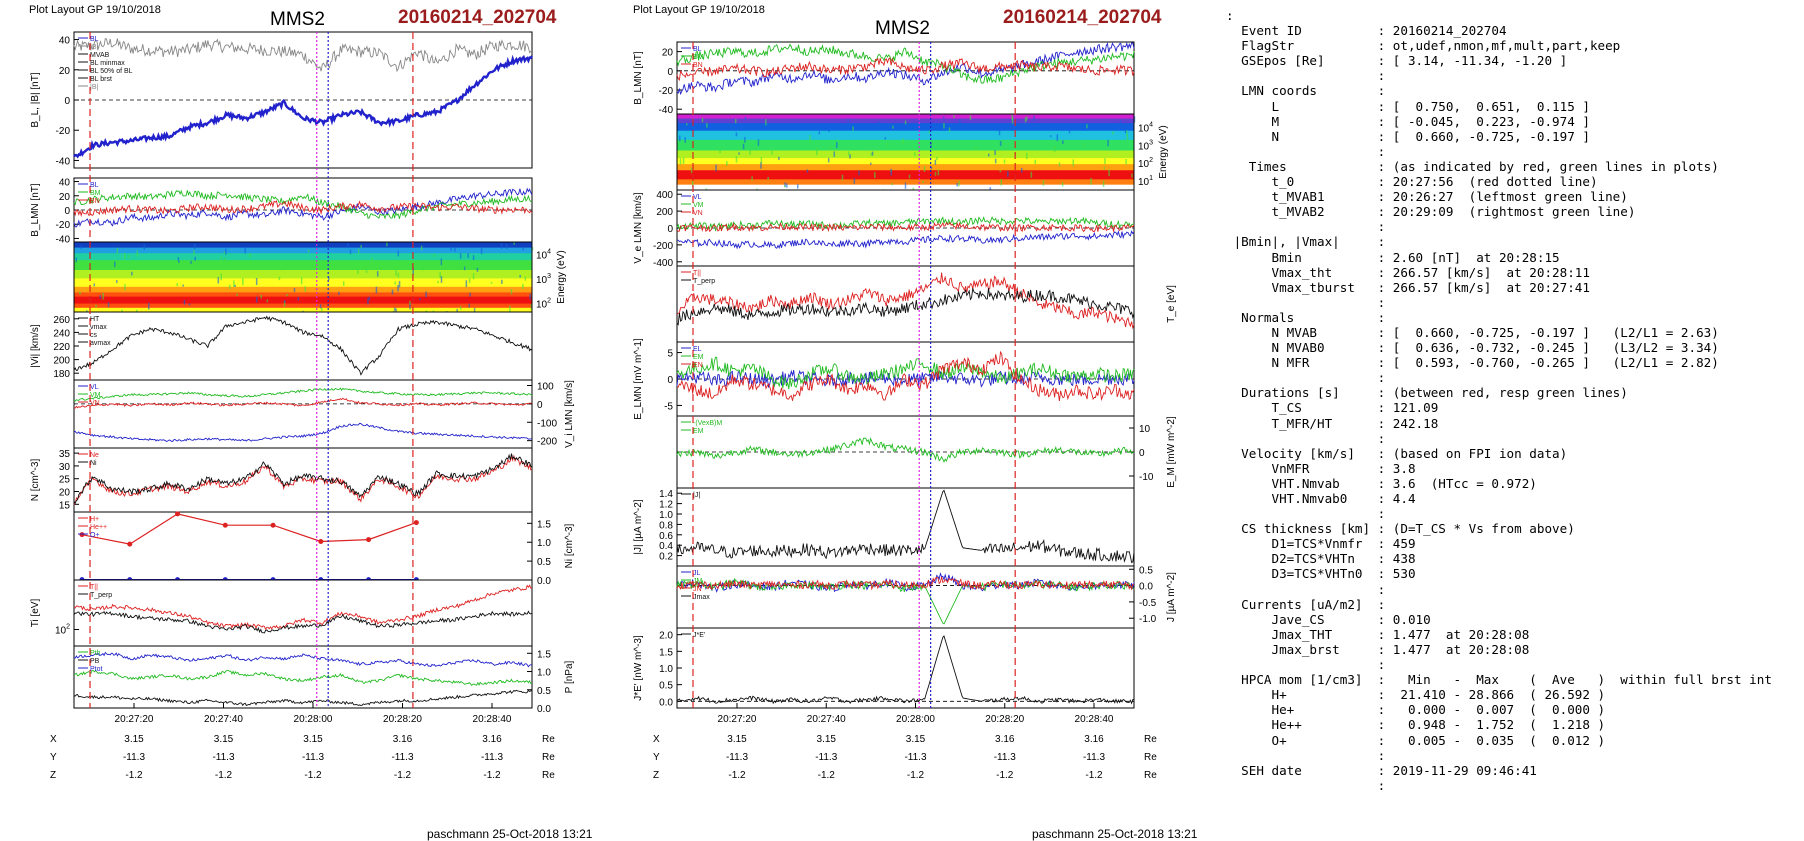 The image size is (1804, 841). I want to click on ytick-label: 1.0, so click(666, 669).